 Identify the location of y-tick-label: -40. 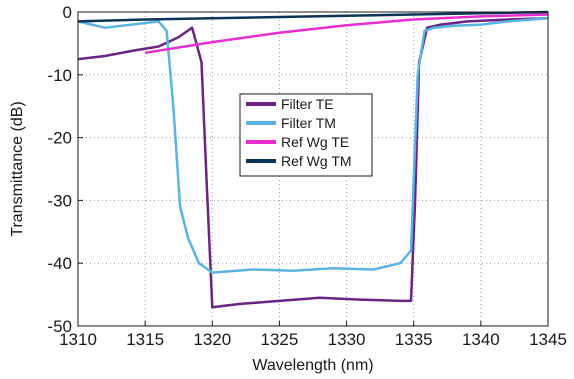
(59, 263).